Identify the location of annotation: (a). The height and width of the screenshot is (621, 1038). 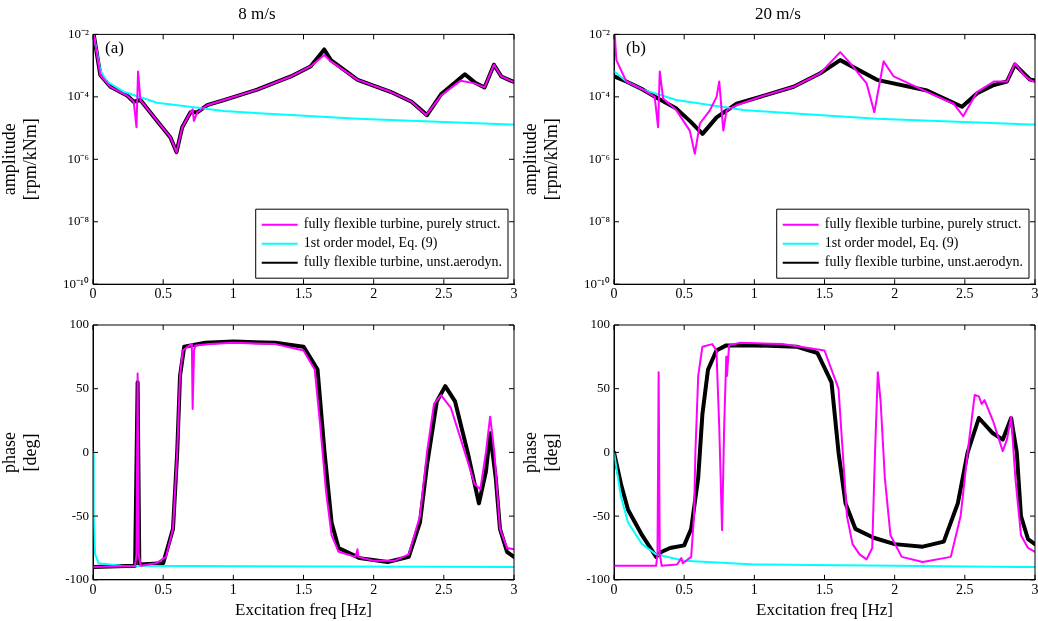
(114, 48).